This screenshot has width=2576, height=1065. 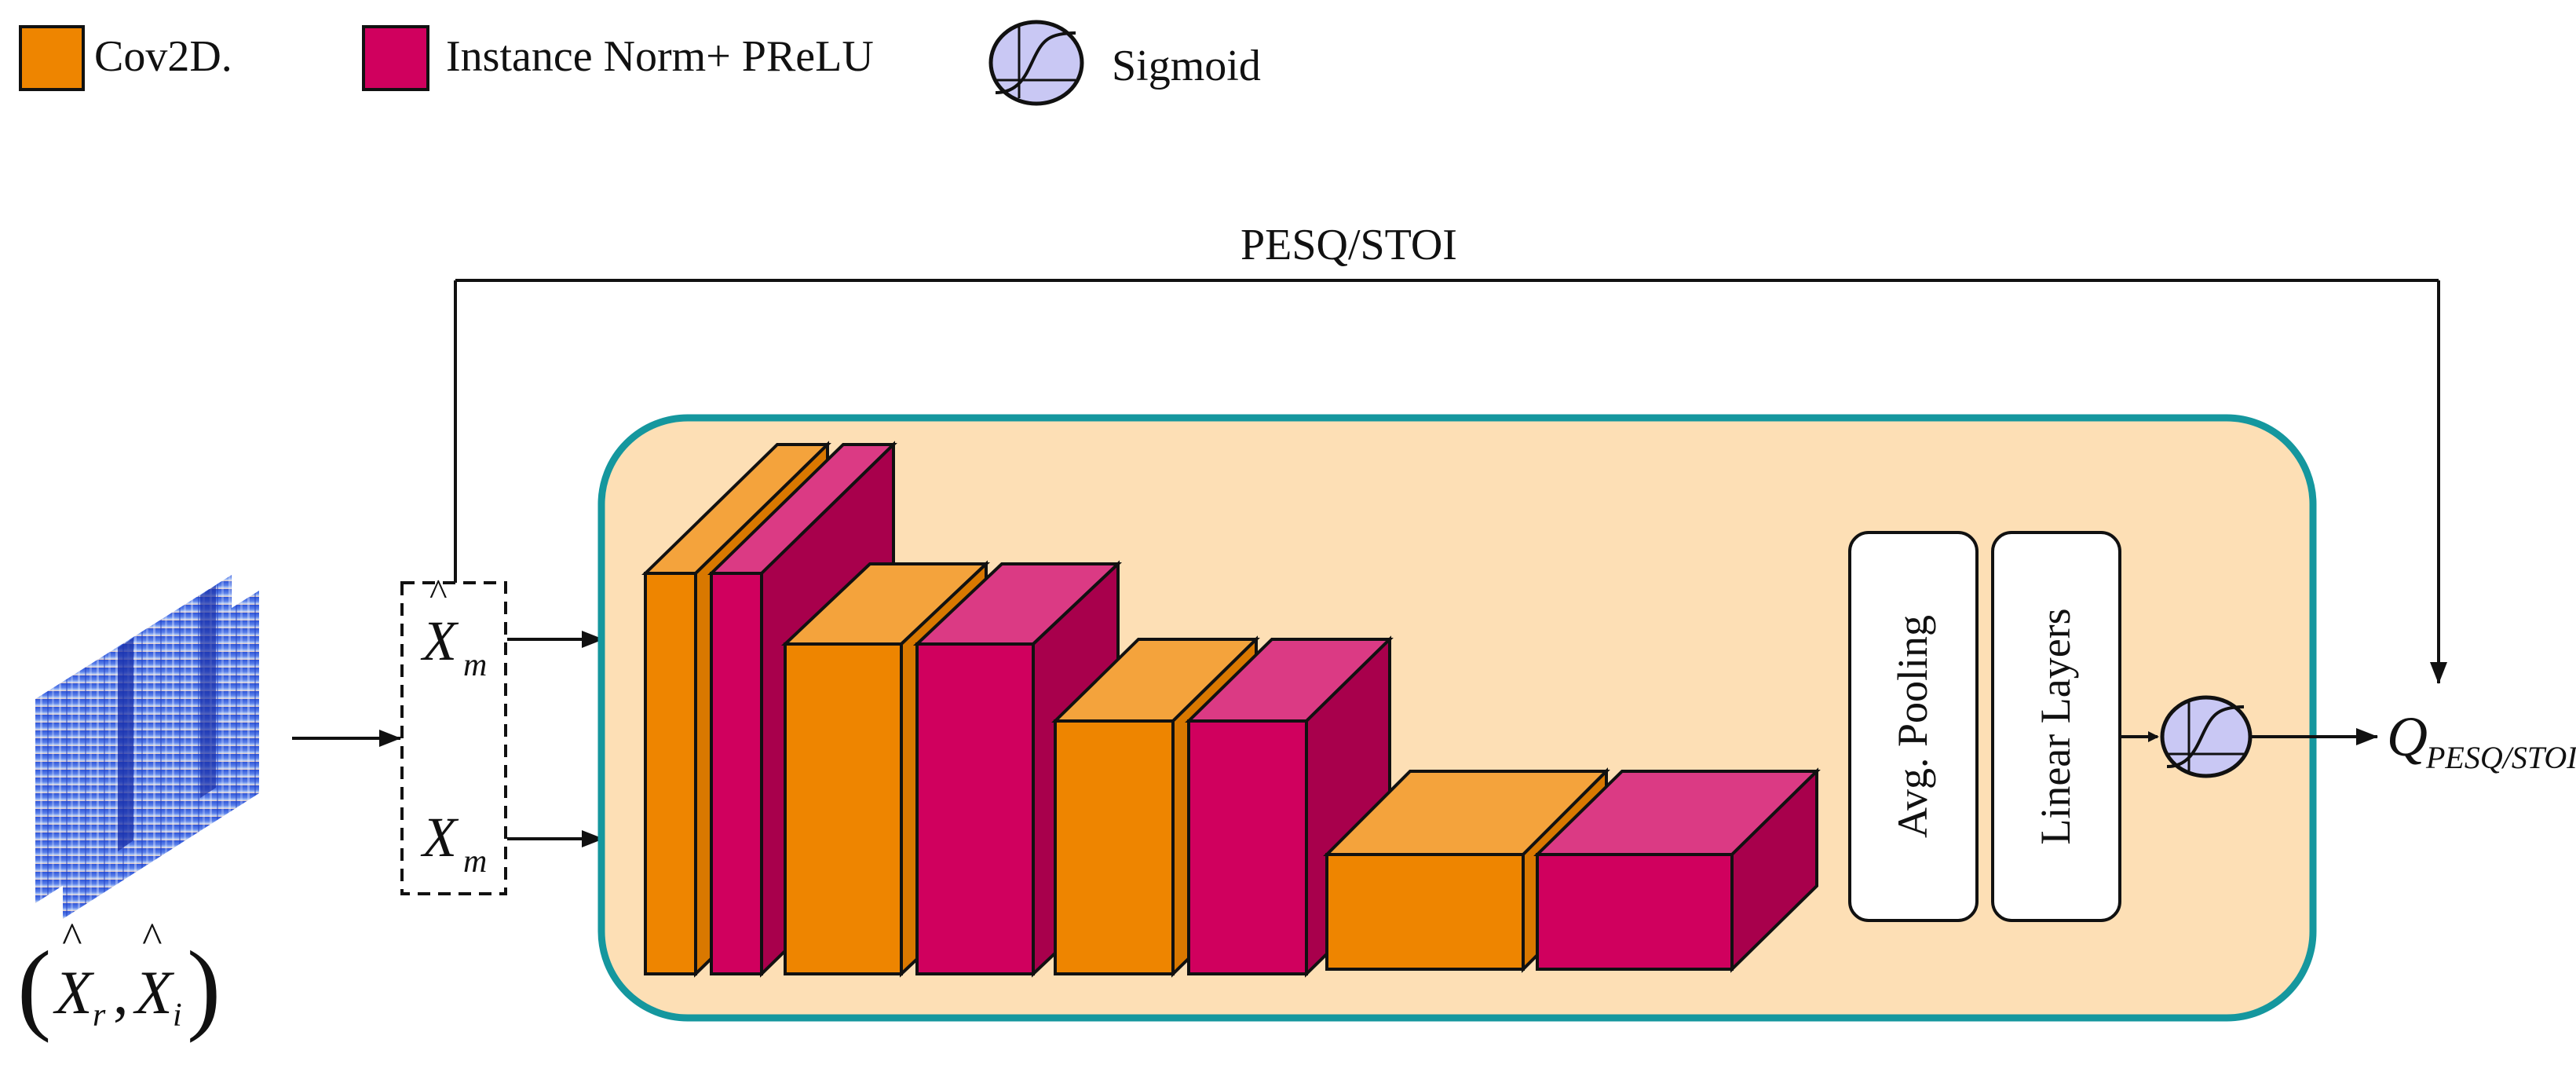 I want to click on legend: Cov2D. Instance Norm+ PReLU Sigmoid, so click(x=640, y=63).